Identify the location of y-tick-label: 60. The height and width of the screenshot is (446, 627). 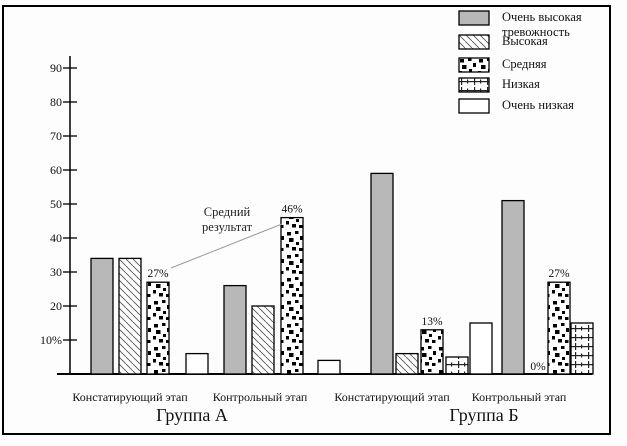
(56, 170).